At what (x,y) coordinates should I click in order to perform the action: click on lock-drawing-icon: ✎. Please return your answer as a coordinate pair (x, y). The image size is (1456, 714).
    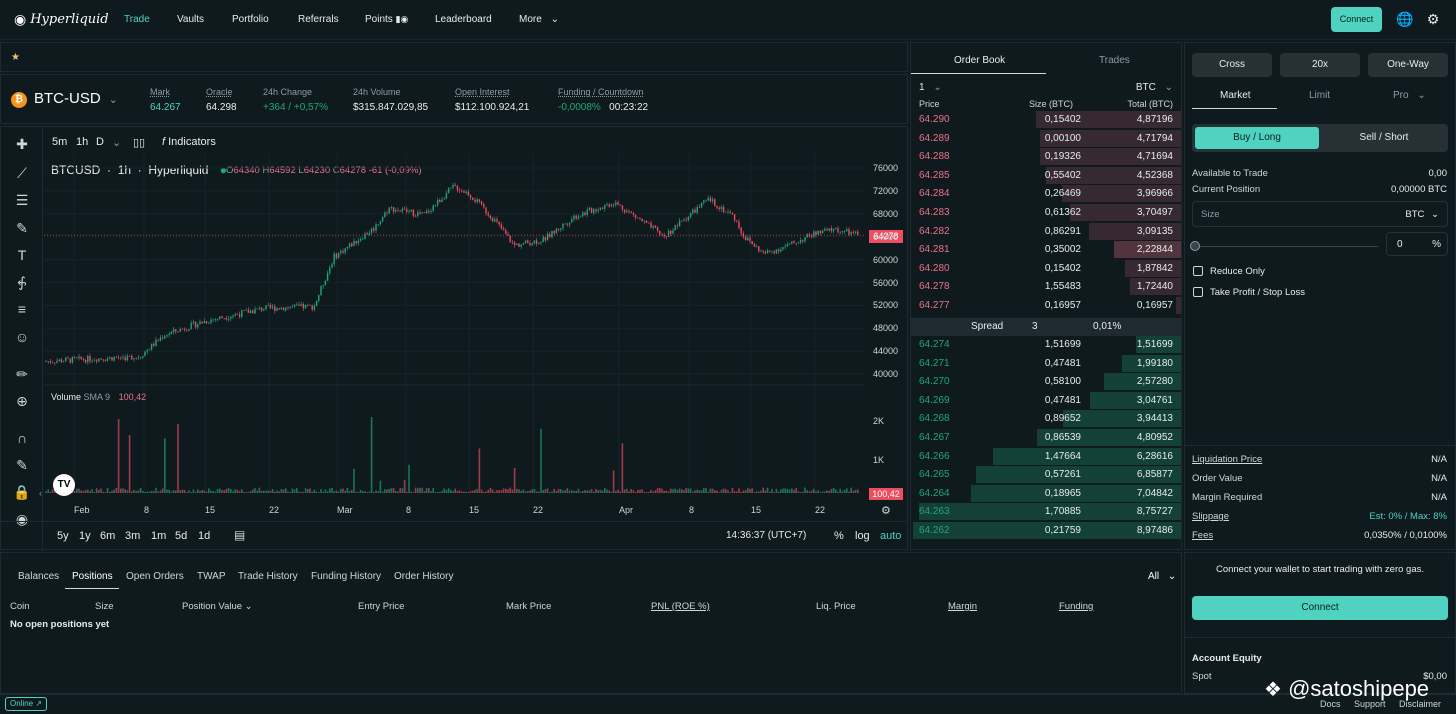
    Looking at the image, I should click on (22, 465).